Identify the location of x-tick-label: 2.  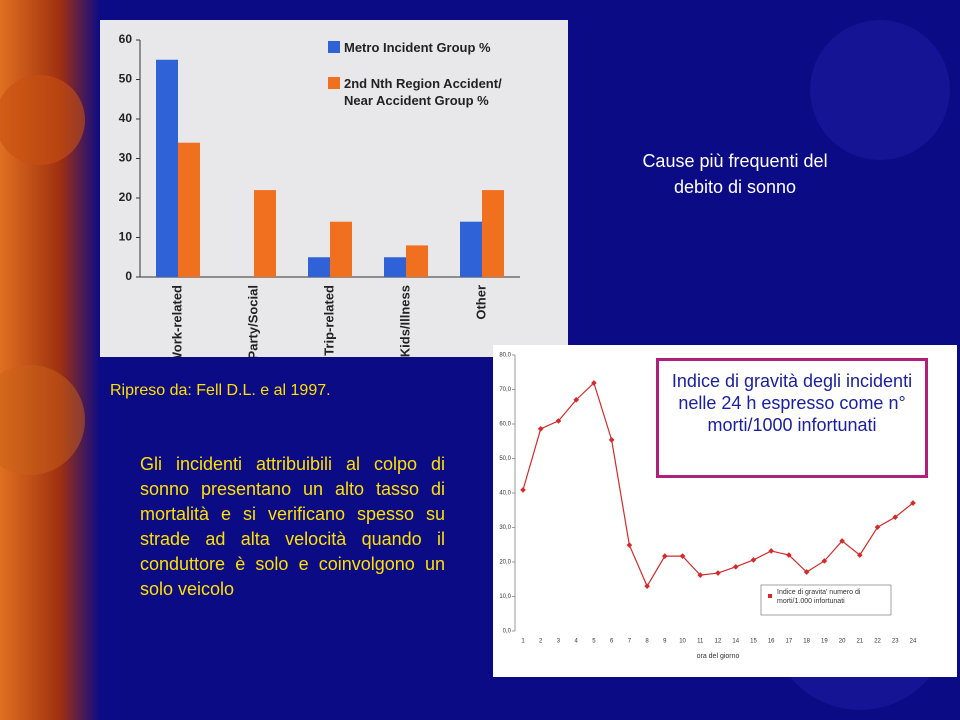
(541, 642).